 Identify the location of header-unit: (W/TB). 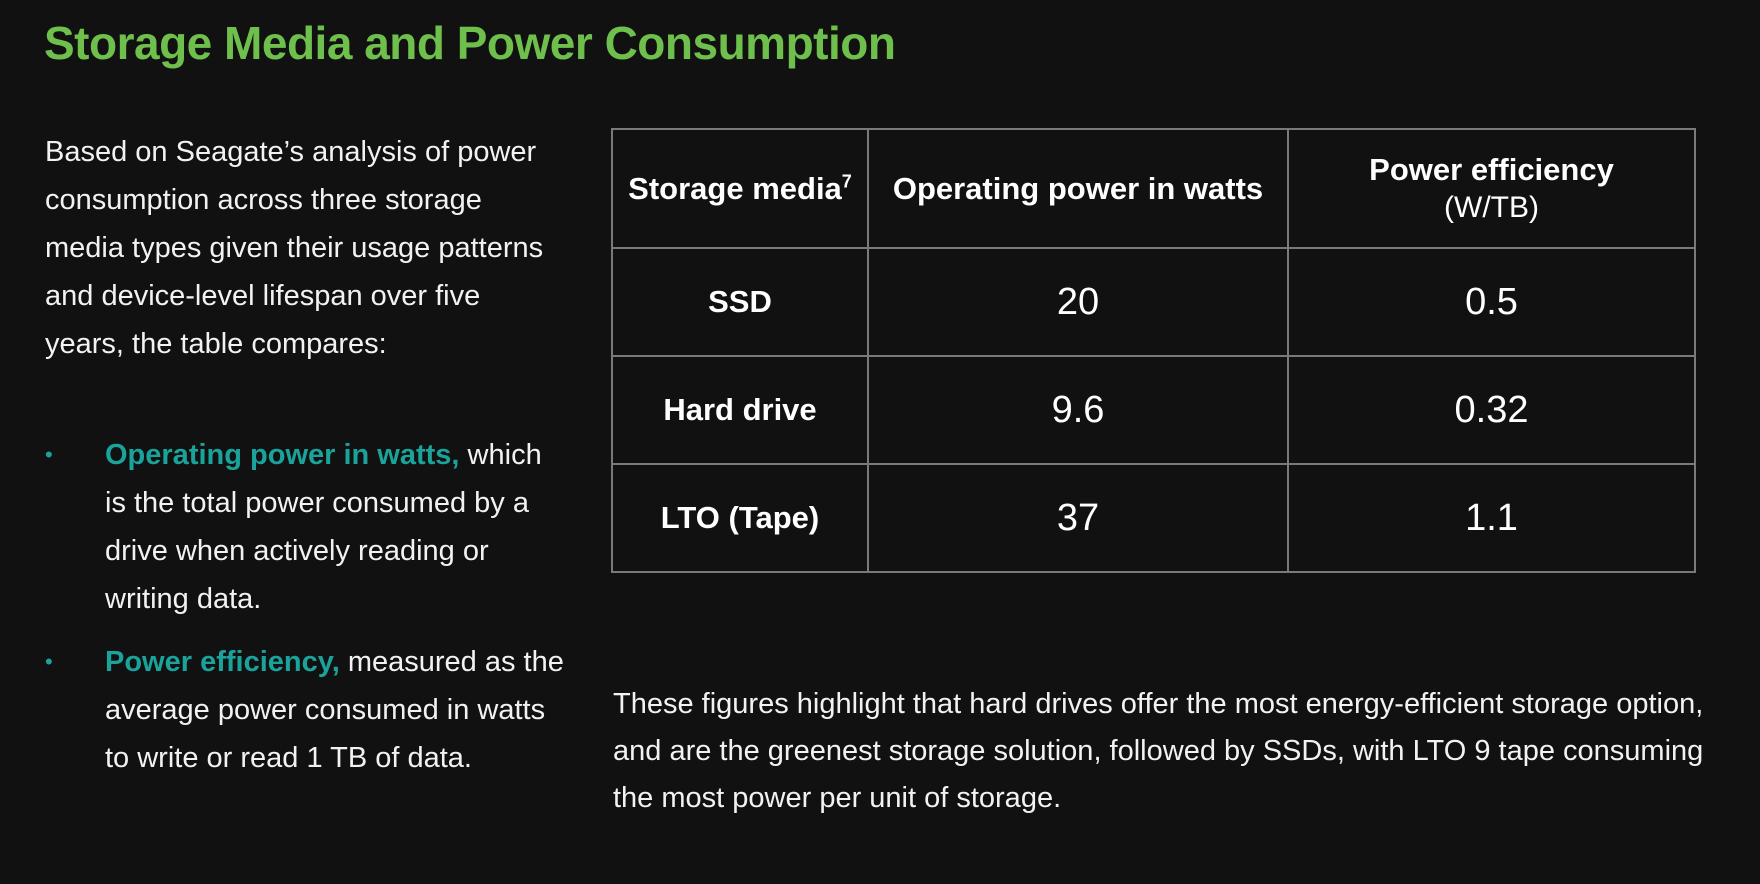
(1491, 207).